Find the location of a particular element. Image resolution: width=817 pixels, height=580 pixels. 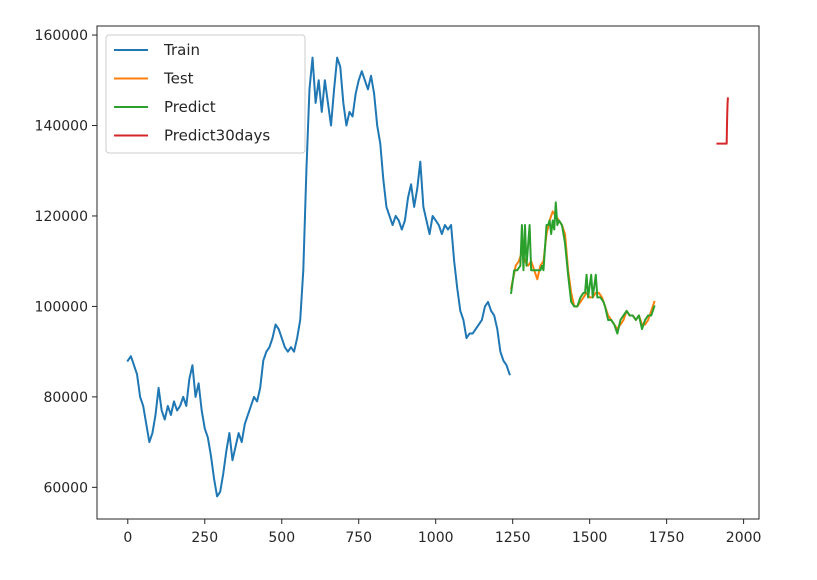

x-tick-label: 2000 is located at coordinates (744, 538).